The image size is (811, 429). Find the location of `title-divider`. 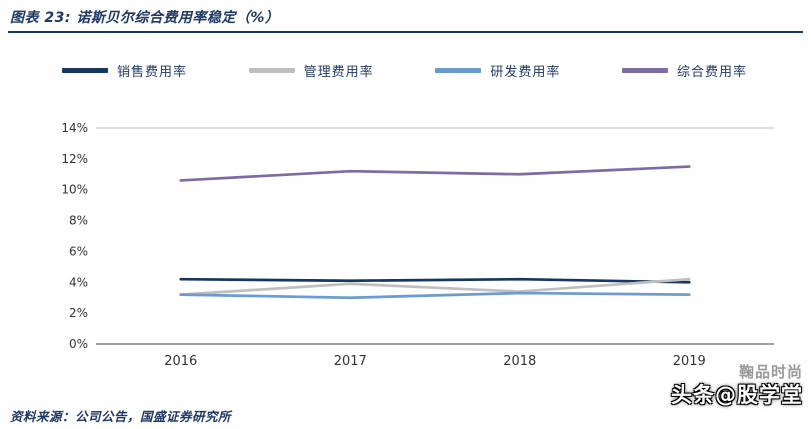

title-divider is located at coordinates (405, 32).